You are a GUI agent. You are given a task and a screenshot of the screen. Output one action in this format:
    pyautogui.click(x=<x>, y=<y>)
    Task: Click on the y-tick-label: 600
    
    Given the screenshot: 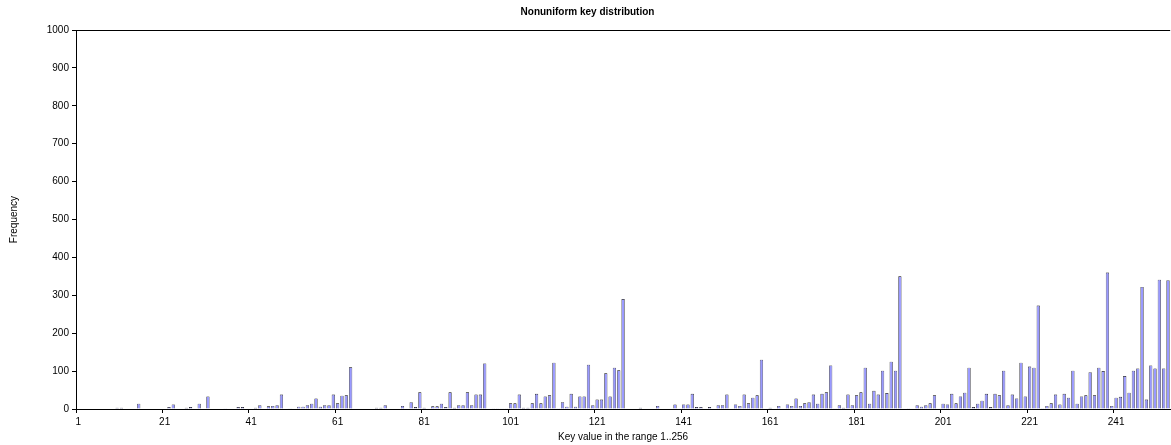 What is the action you would take?
    pyautogui.click(x=61, y=181)
    